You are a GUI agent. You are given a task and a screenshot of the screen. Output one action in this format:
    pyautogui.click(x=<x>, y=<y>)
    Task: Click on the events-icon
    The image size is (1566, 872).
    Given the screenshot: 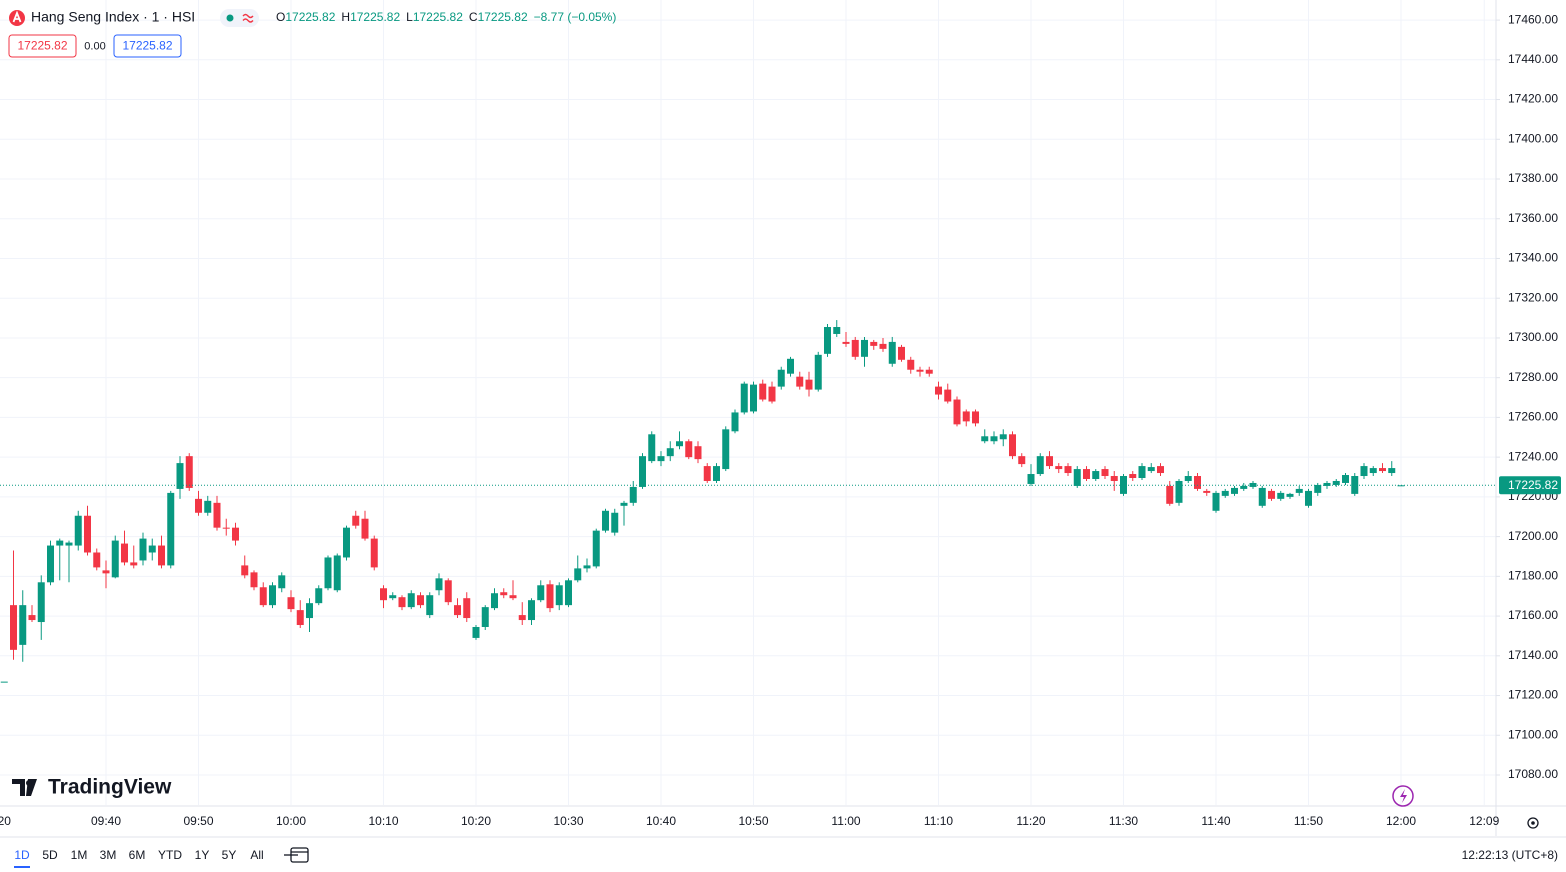 What is the action you would take?
    pyautogui.click(x=1403, y=796)
    